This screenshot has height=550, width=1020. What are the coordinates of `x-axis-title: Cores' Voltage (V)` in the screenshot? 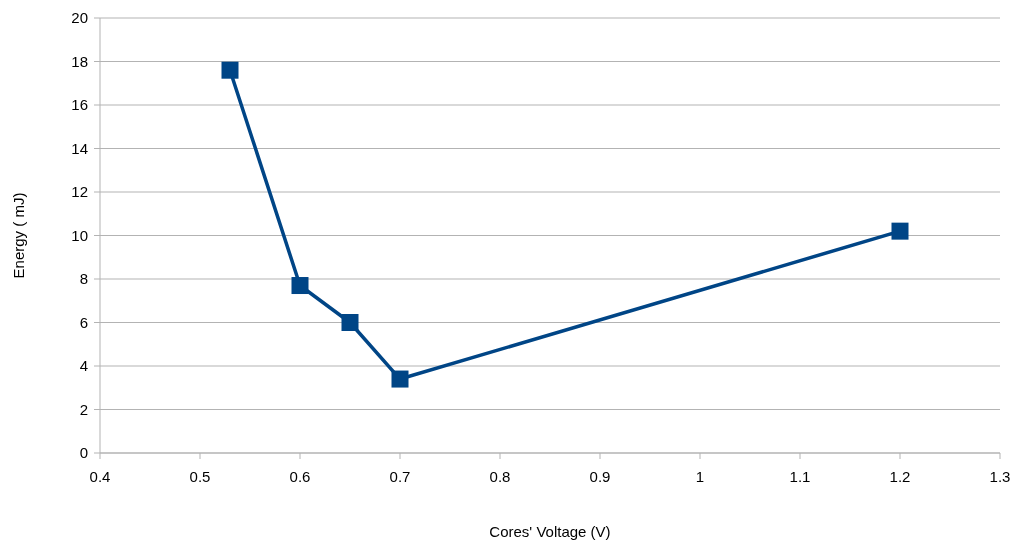 It's located at (550, 531).